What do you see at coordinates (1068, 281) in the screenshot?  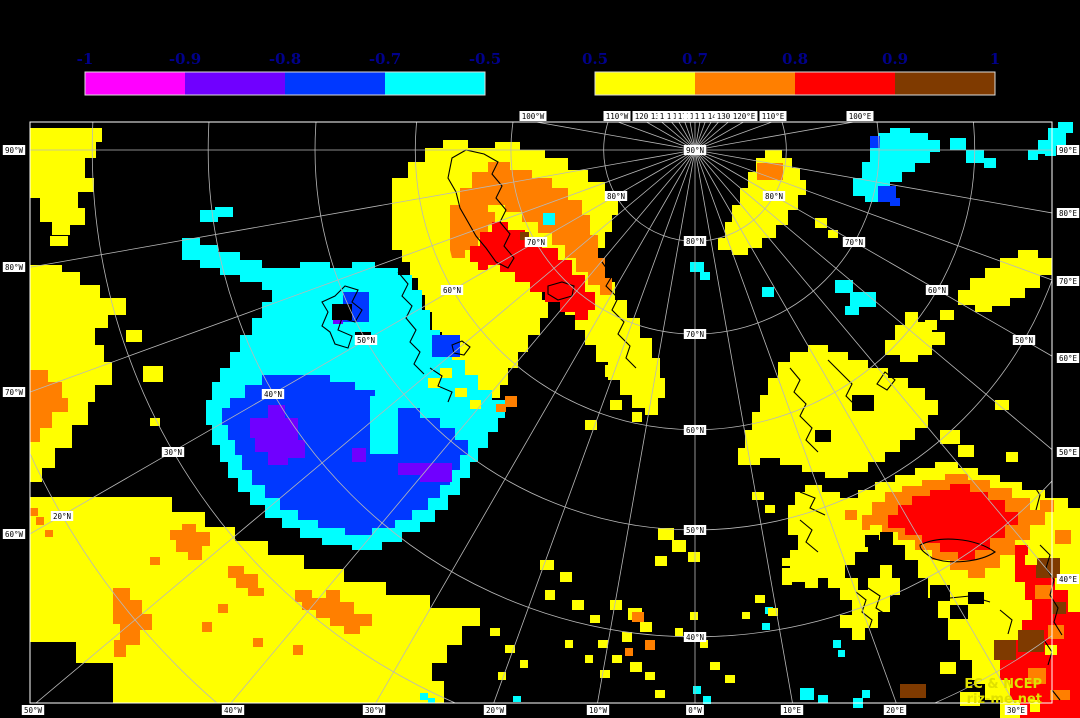 I see `graticule-label: 70°E` at bounding box center [1068, 281].